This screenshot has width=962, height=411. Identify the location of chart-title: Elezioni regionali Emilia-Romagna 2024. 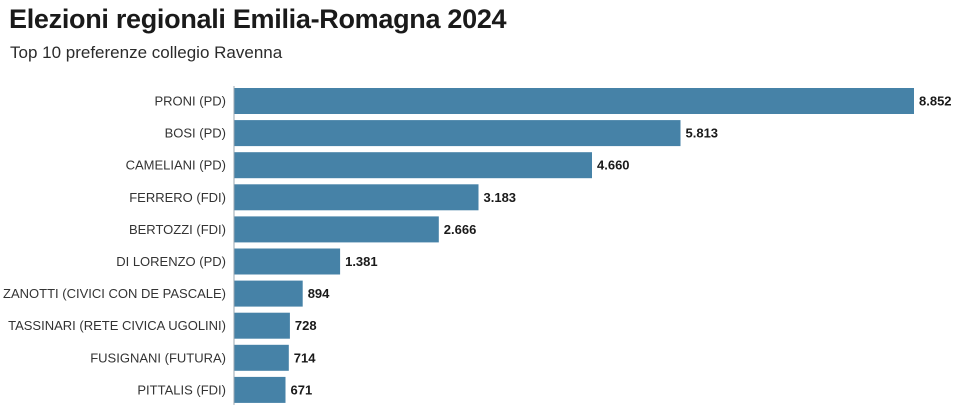
(258, 19).